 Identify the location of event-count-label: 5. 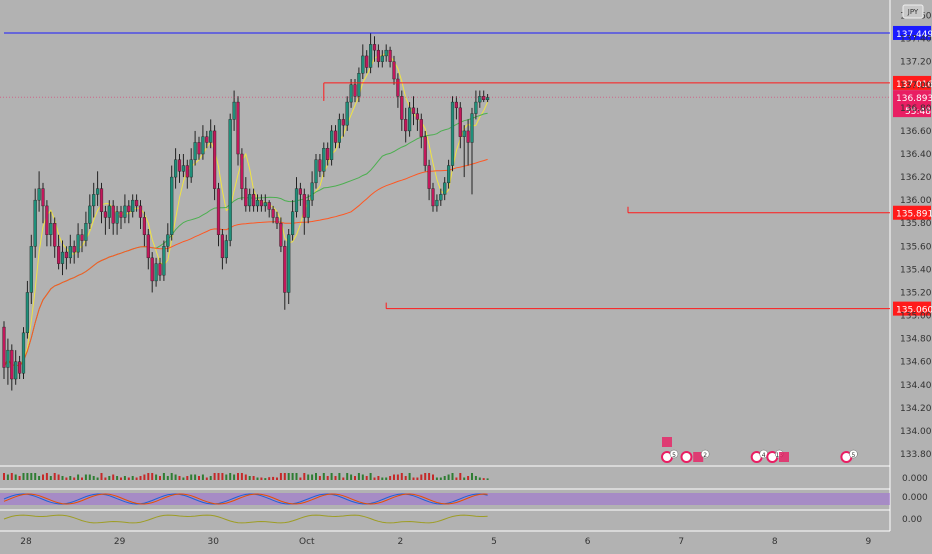
(674, 455).